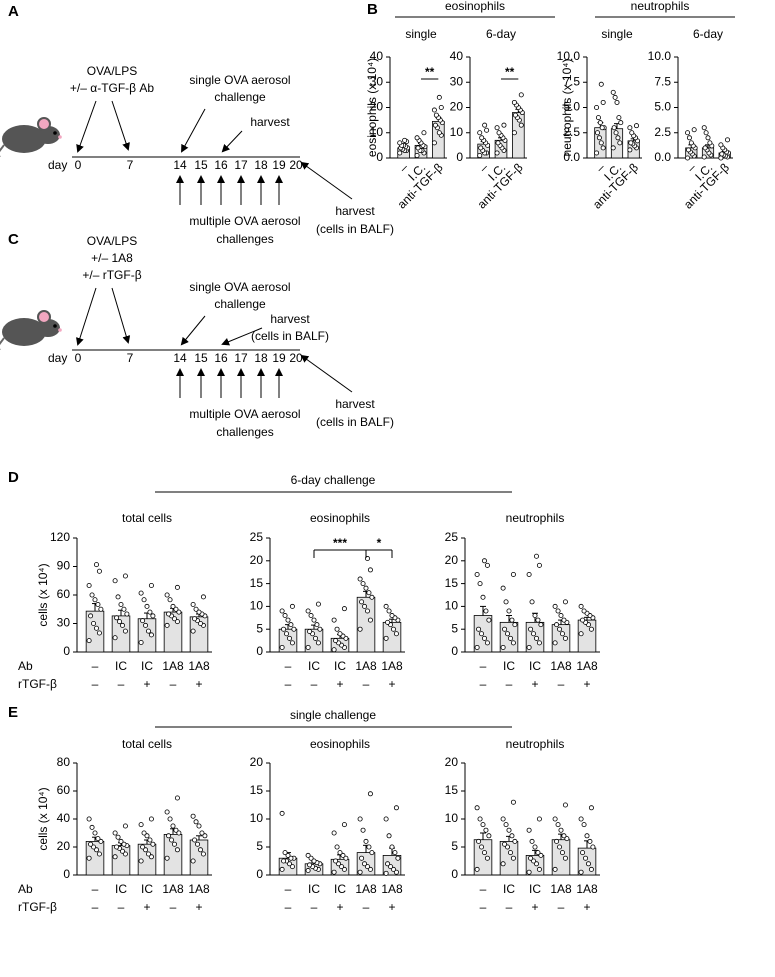 This screenshot has width=775, height=977. Describe the element at coordinates (421, 34) in the screenshot. I see `chart-title: single` at that location.